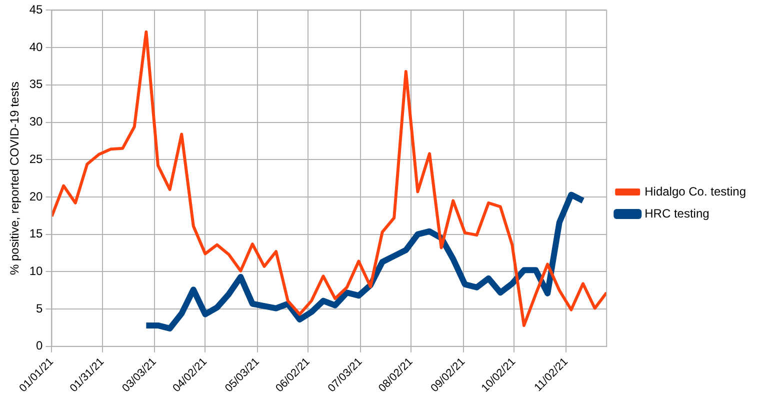 The image size is (766, 398). Describe the element at coordinates (36, 84) in the screenshot. I see `y-tick-label: 35` at that location.